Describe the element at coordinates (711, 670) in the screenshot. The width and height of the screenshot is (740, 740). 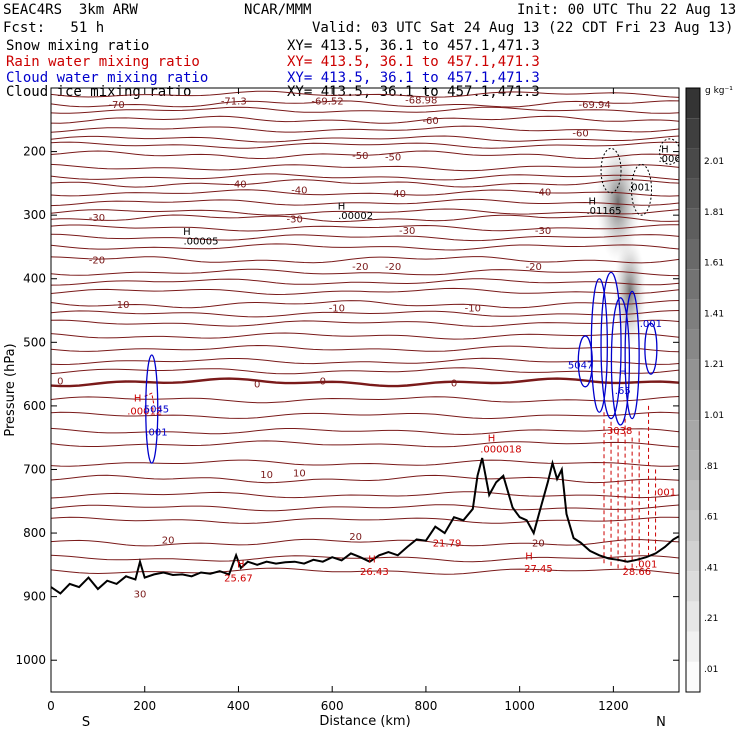
I see `colorbar-tick-label: .01` at that location.